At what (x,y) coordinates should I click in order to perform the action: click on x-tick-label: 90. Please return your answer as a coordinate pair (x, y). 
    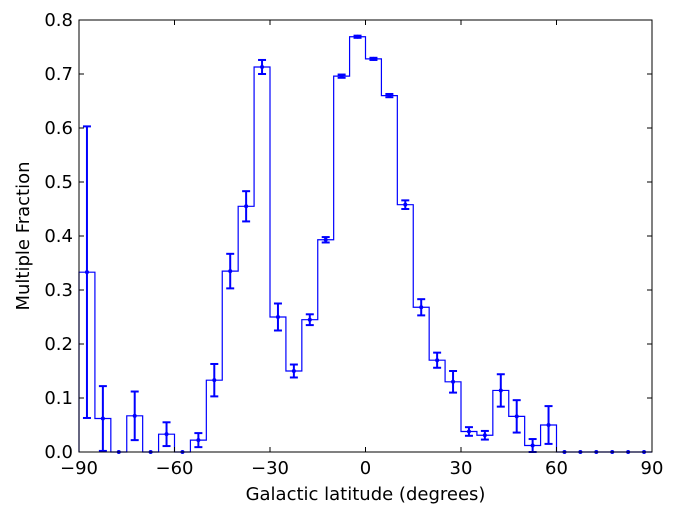
    Looking at the image, I should click on (652, 468).